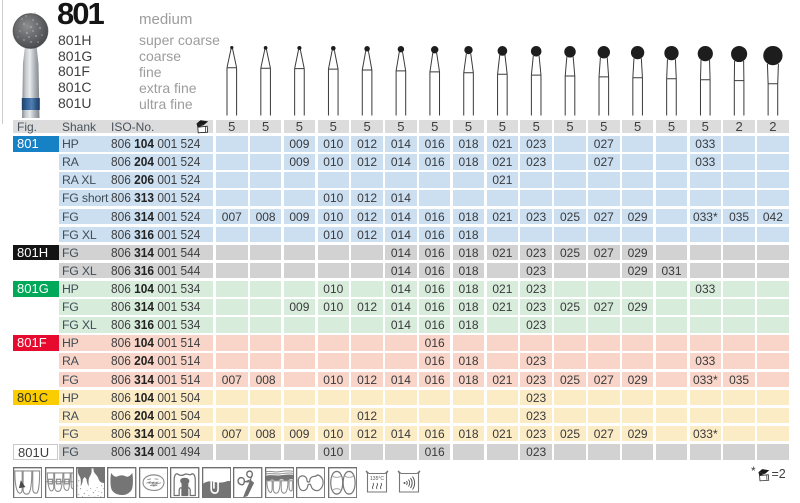 The height and width of the screenshot is (503, 800). Describe the element at coordinates (377, 479) in the screenshot. I see `svg-text: 135°C` at that location.